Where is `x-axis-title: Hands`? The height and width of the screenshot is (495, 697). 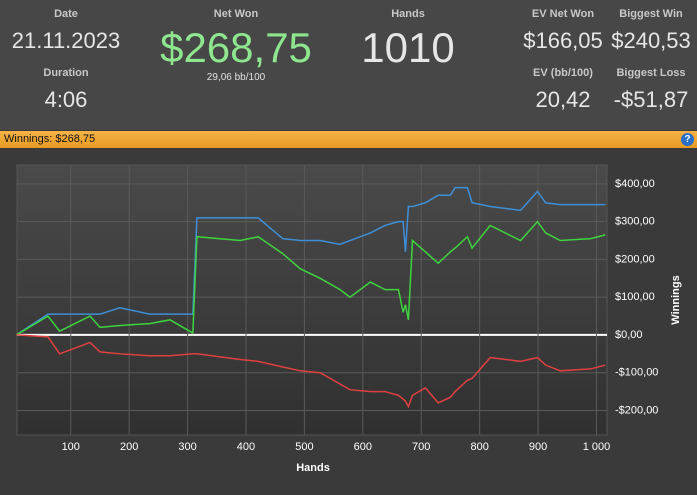
x-axis-title: Hands is located at coordinates (313, 468).